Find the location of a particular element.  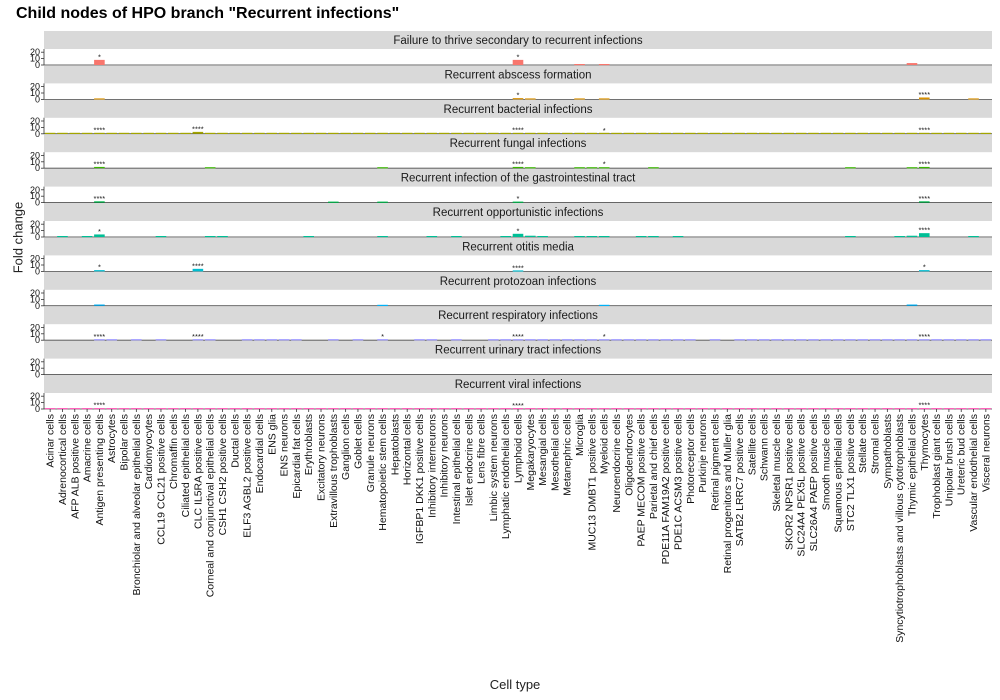

bar-pde11a-fam19a2-positive-cells is located at coordinates (666, 409).